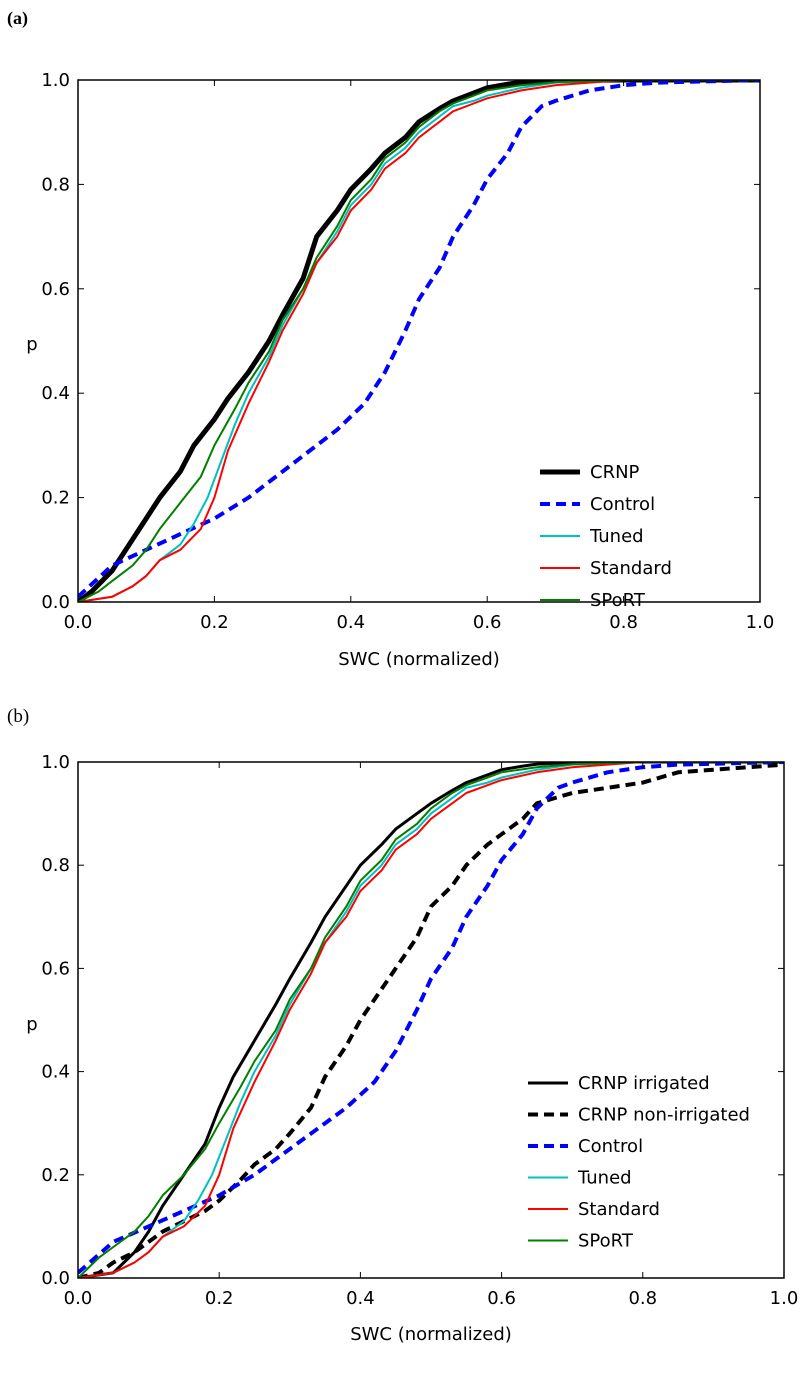  I want to click on legend: CRNP Control Tuned Standard SPoRT, so click(606, 536).